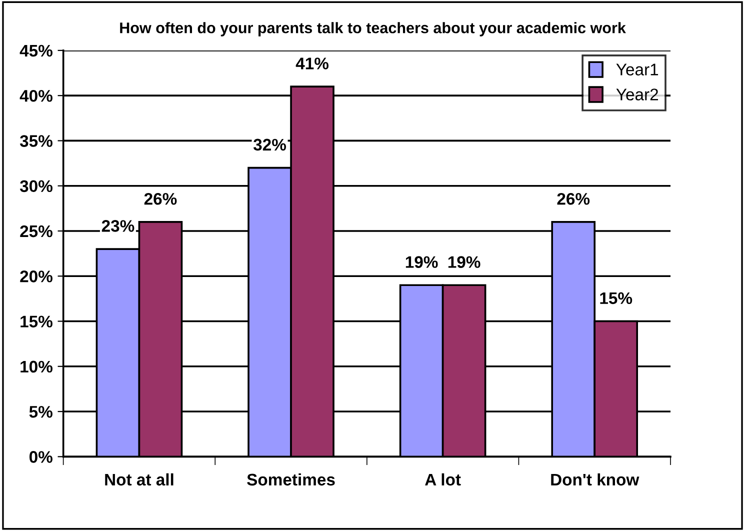 The image size is (745, 531). What do you see at coordinates (36, 231) in the screenshot?
I see `y-tick-label: 25%` at bounding box center [36, 231].